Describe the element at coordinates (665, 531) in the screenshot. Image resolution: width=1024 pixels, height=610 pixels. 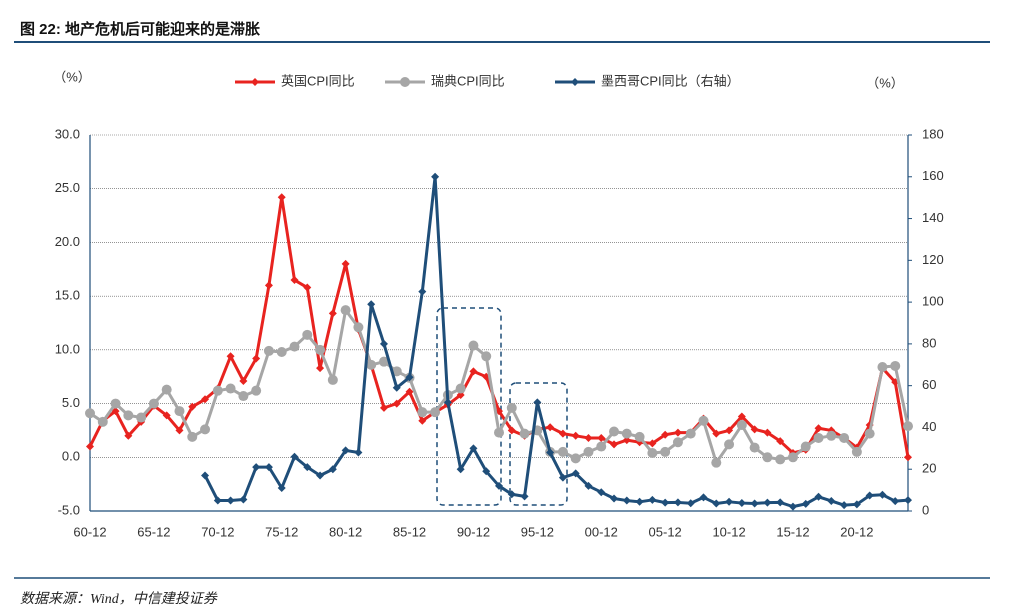
I see `x-tick-label: 05-12` at that location.